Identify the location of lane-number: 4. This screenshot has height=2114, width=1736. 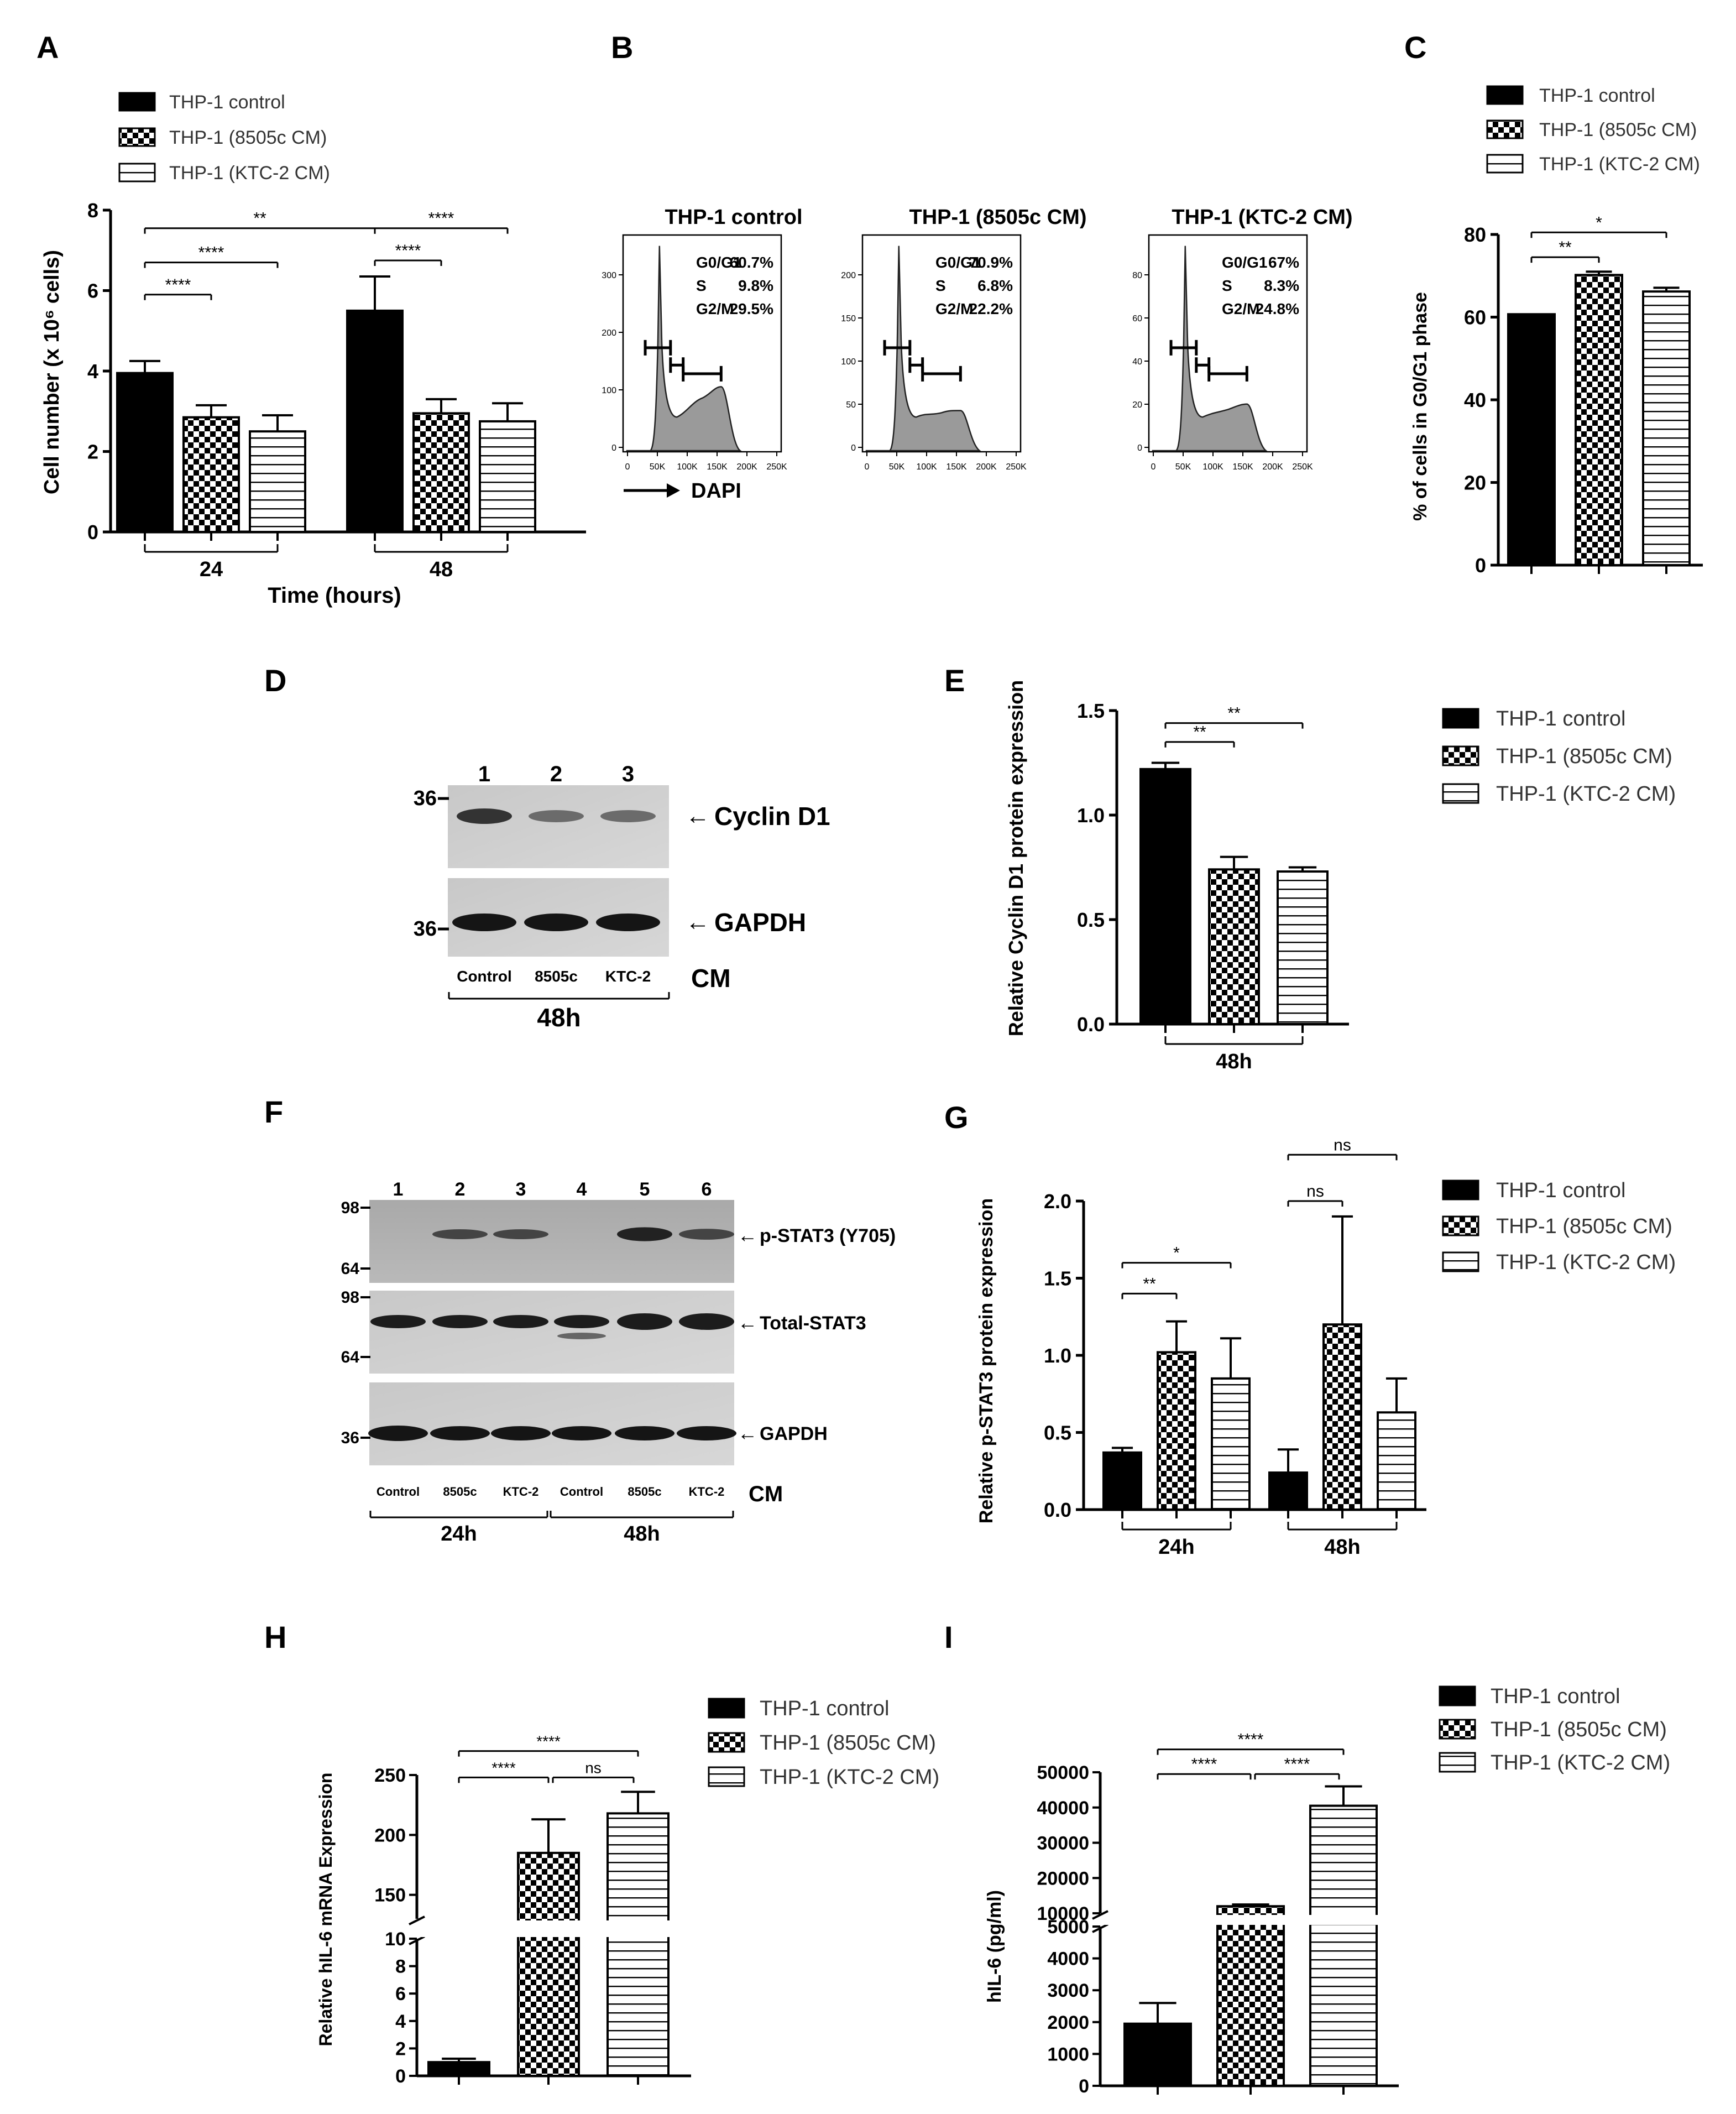
(582, 1190).